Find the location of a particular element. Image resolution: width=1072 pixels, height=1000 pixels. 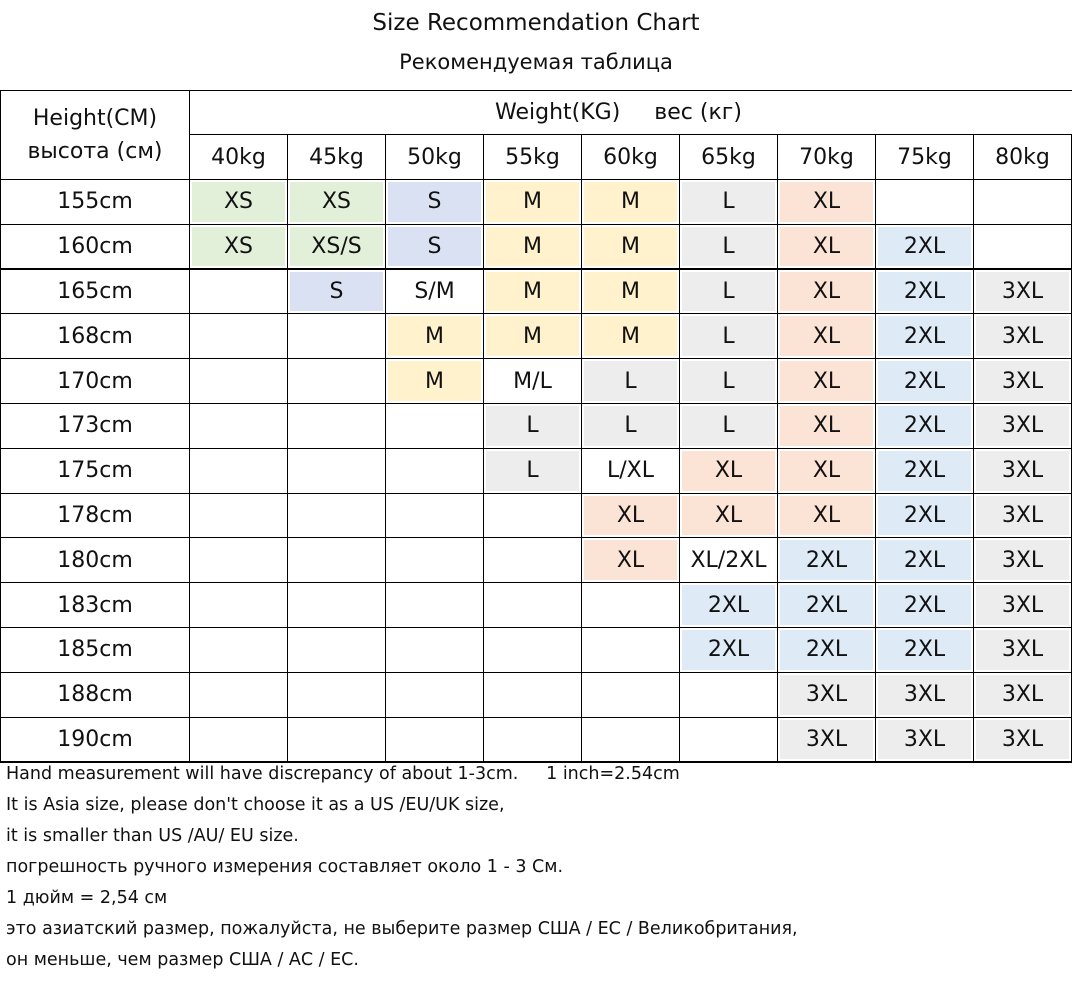

row-header: 175cm is located at coordinates (95, 471).